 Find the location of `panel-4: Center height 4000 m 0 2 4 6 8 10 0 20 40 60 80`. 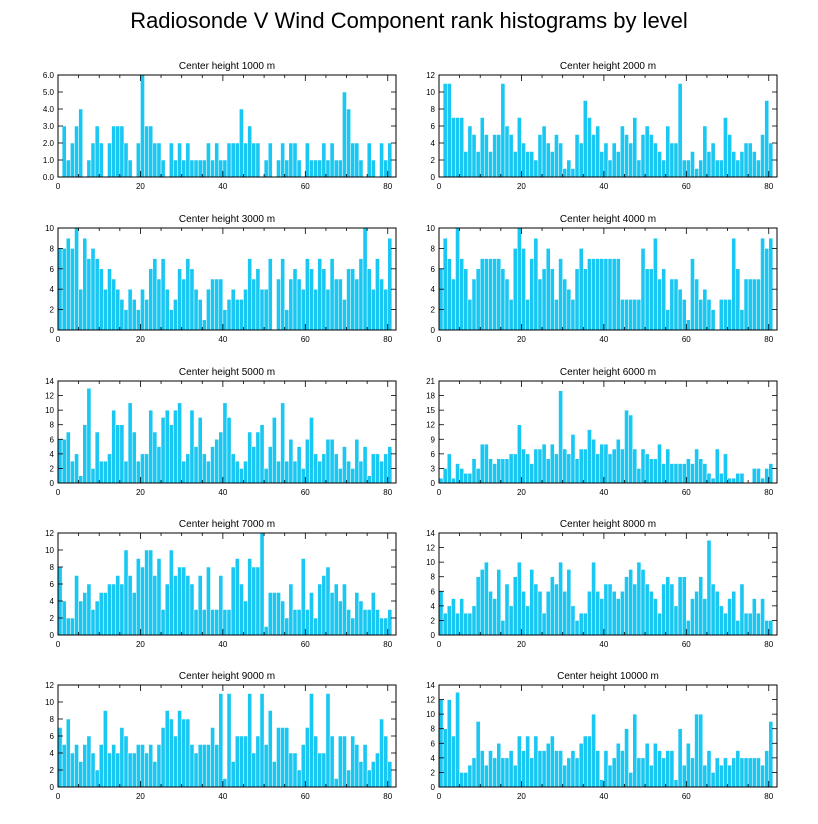

panel-4: Center height 4000 m 0 2 4 6 8 10 0 20 40 60 80 is located at coordinates (602, 279).